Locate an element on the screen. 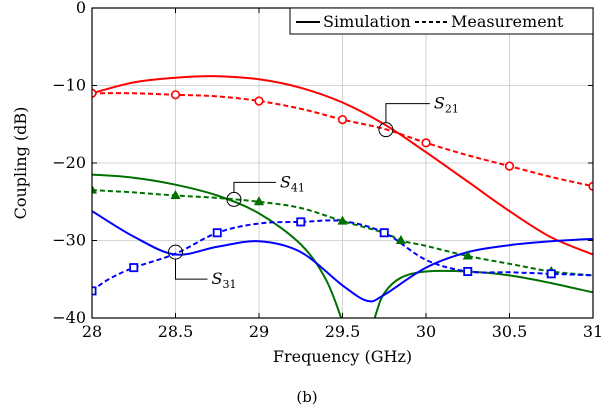 Image resolution: width=614 pixels, height=418 pixels. annotation-subscript: 21 is located at coordinates (452, 109).